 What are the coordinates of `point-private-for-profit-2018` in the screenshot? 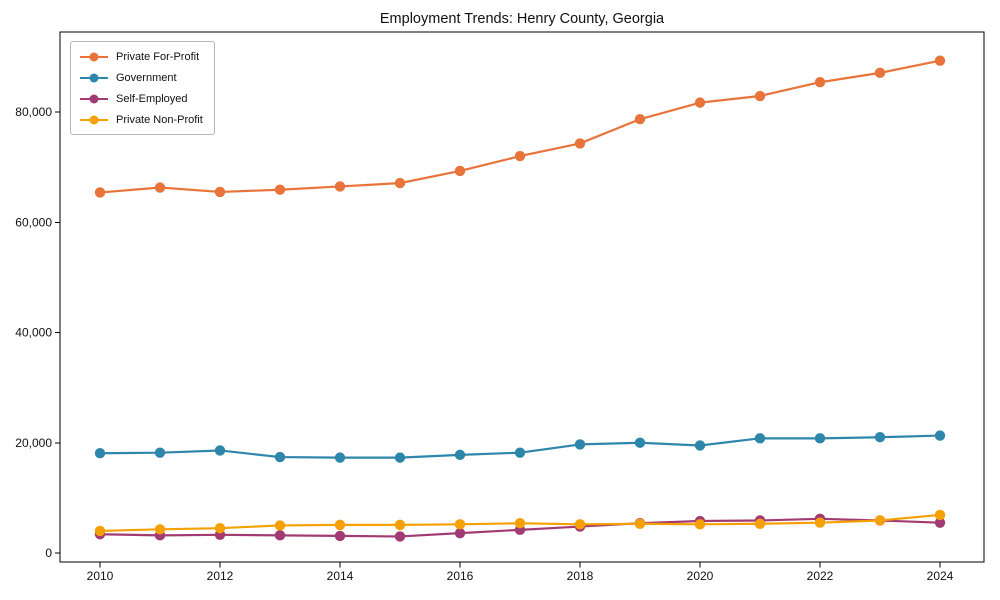 It's located at (580, 143).